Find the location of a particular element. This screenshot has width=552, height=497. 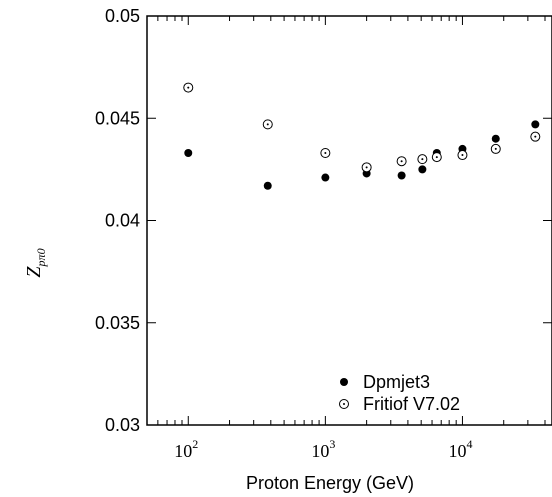

x-tick-label: 10² is located at coordinates (186, 449).